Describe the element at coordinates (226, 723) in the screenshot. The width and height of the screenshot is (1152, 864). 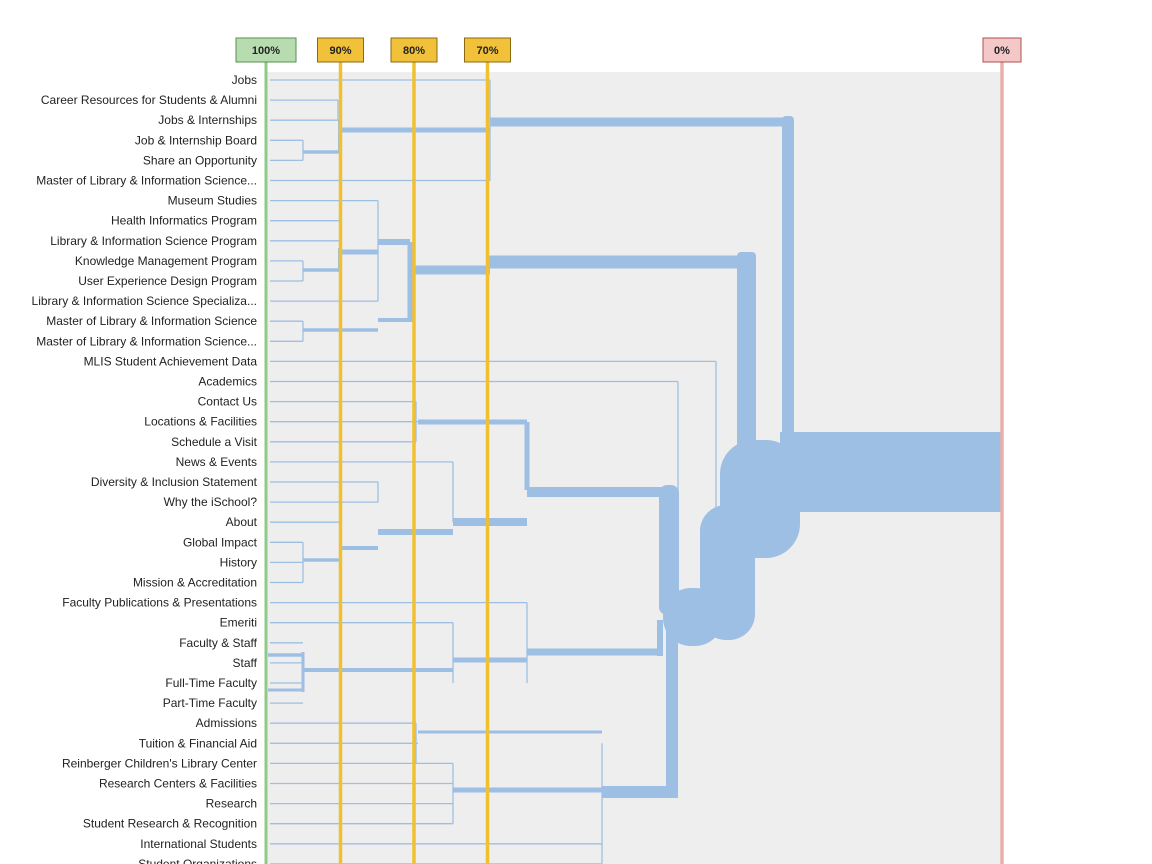
I see `page-label: Admissions` at that location.